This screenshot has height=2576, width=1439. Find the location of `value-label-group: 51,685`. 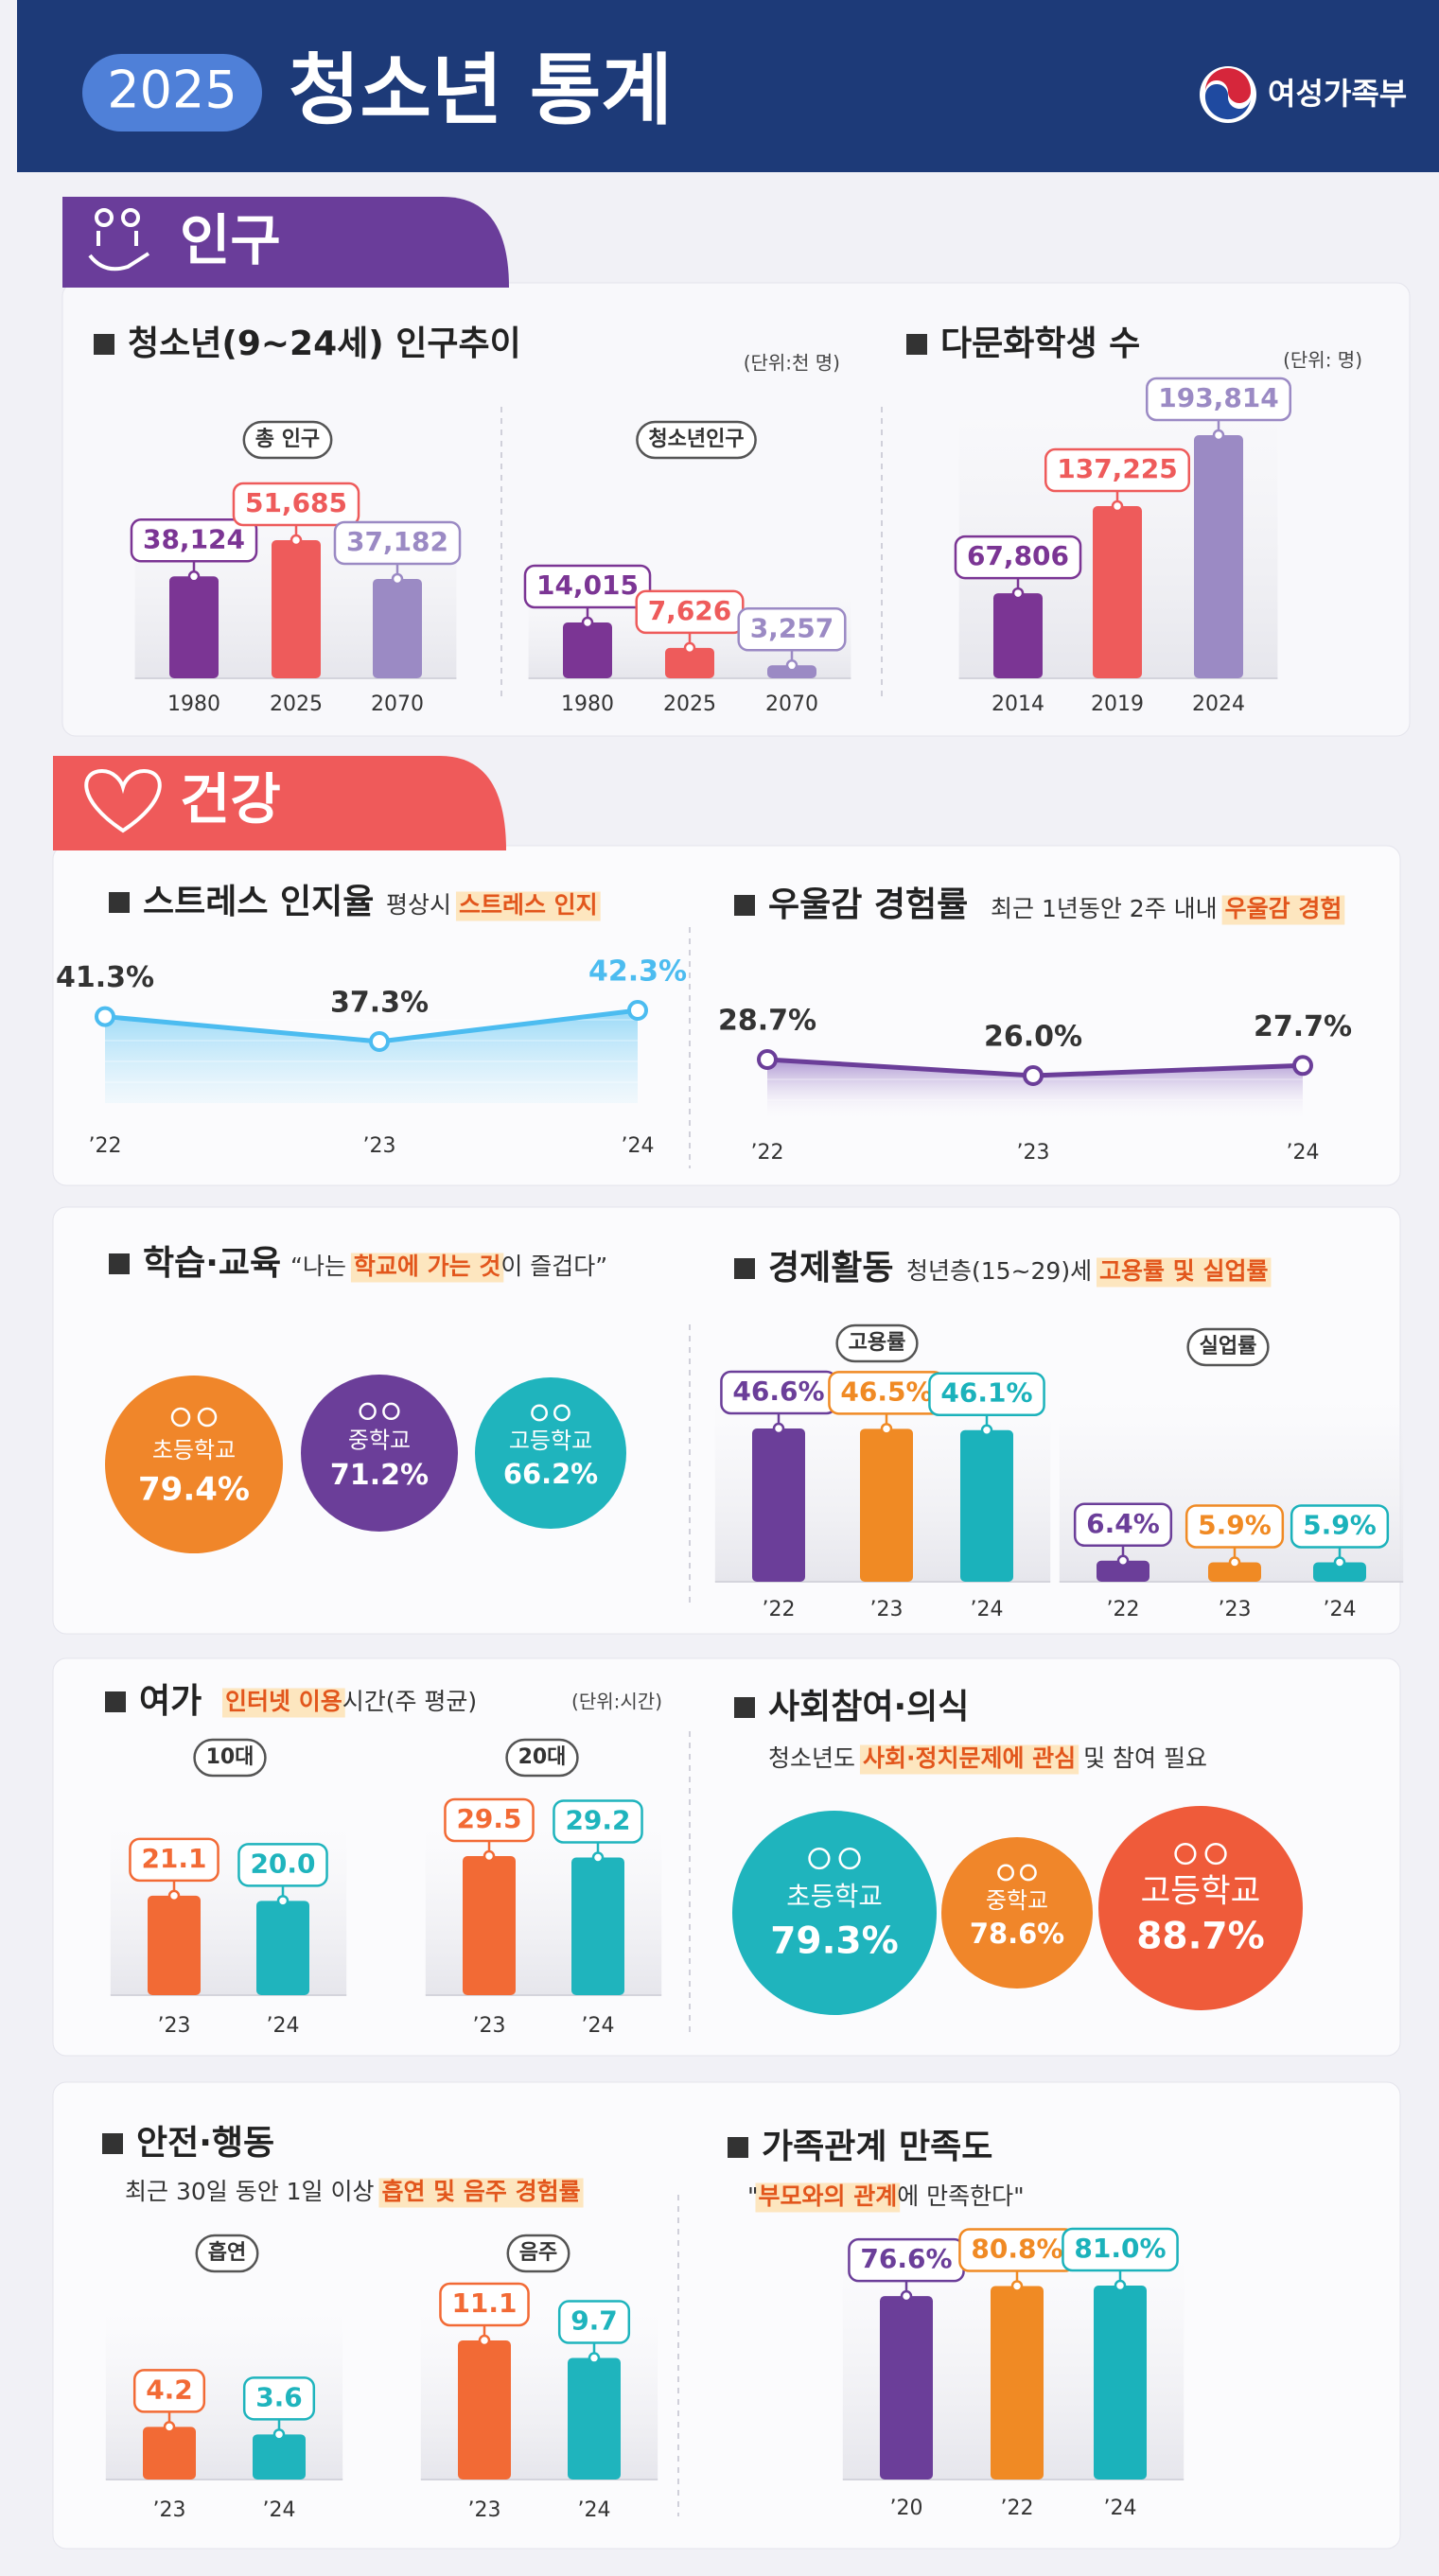

value-label-group: 51,685 is located at coordinates (296, 505).